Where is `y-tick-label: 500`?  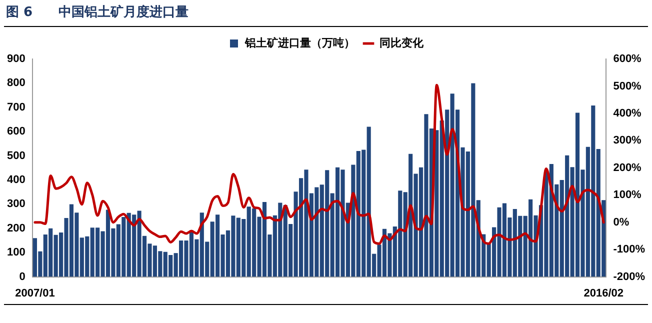
y-tick-label: 500 is located at coordinates (16, 156).